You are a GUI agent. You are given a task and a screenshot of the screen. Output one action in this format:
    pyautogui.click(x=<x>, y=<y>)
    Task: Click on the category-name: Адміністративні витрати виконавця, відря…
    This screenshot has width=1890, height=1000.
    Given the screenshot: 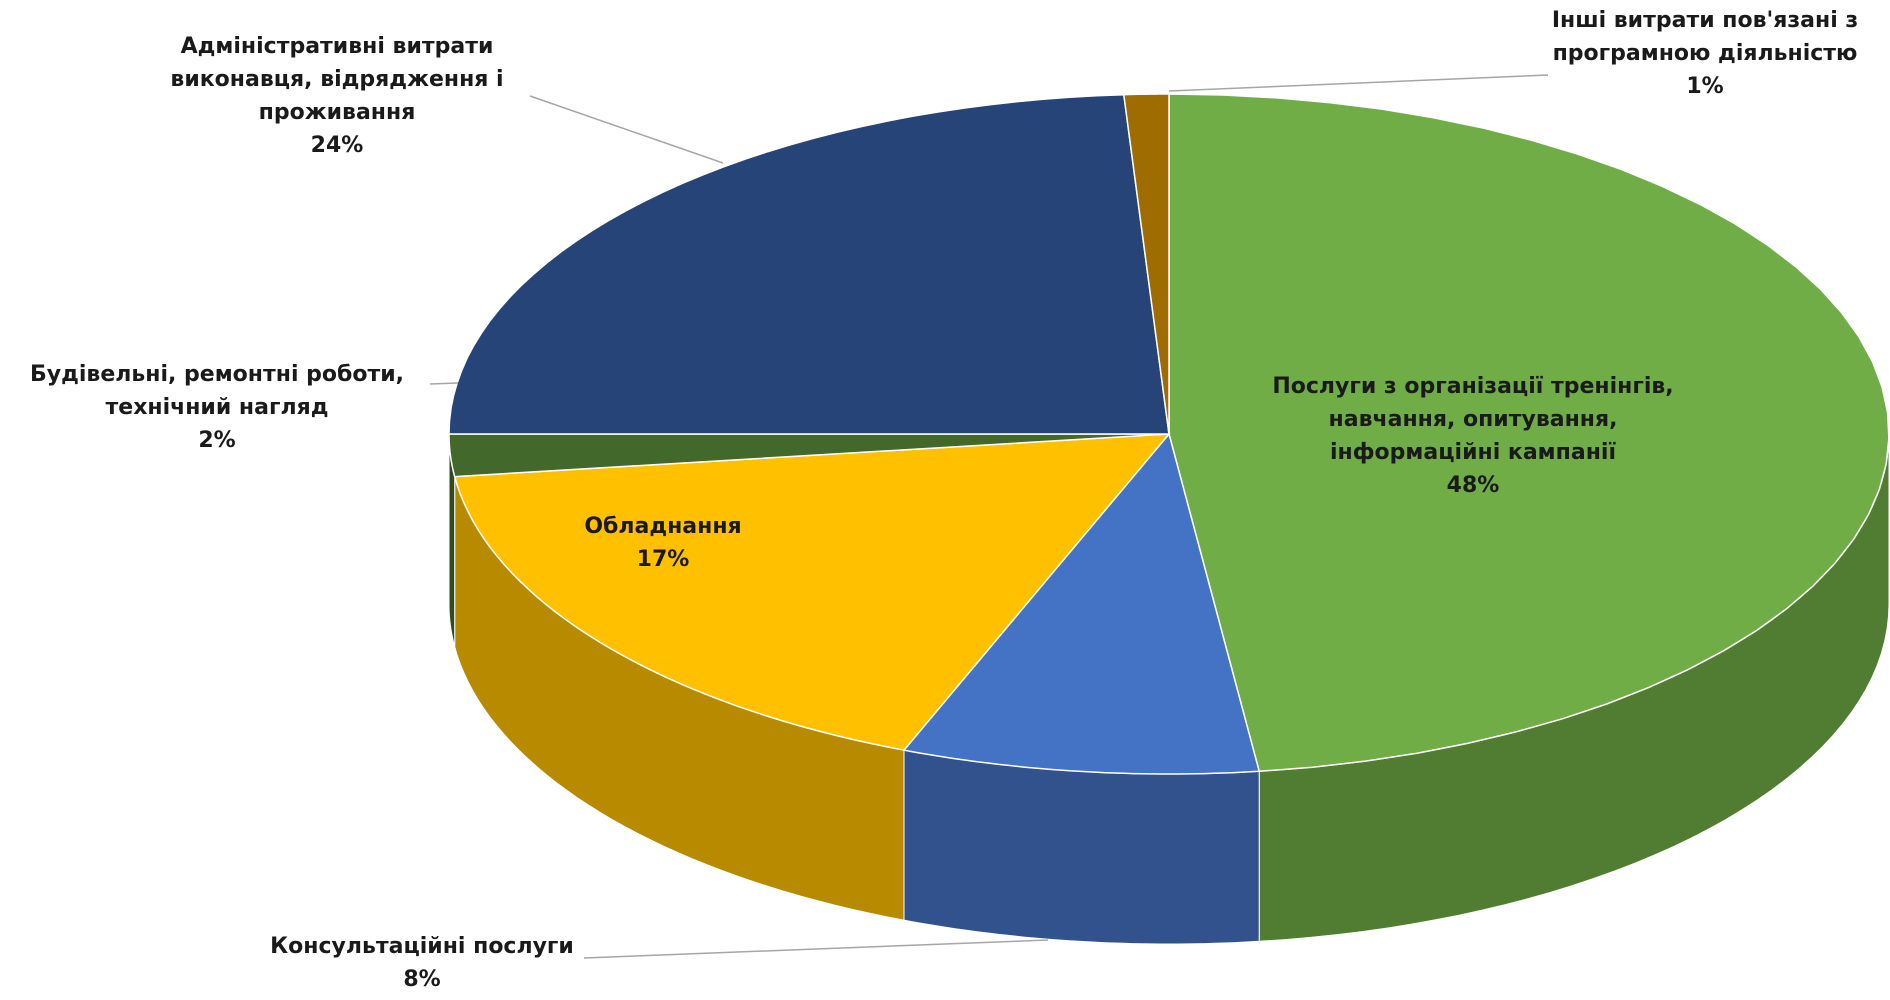 What is the action you would take?
    pyautogui.click(x=337, y=79)
    